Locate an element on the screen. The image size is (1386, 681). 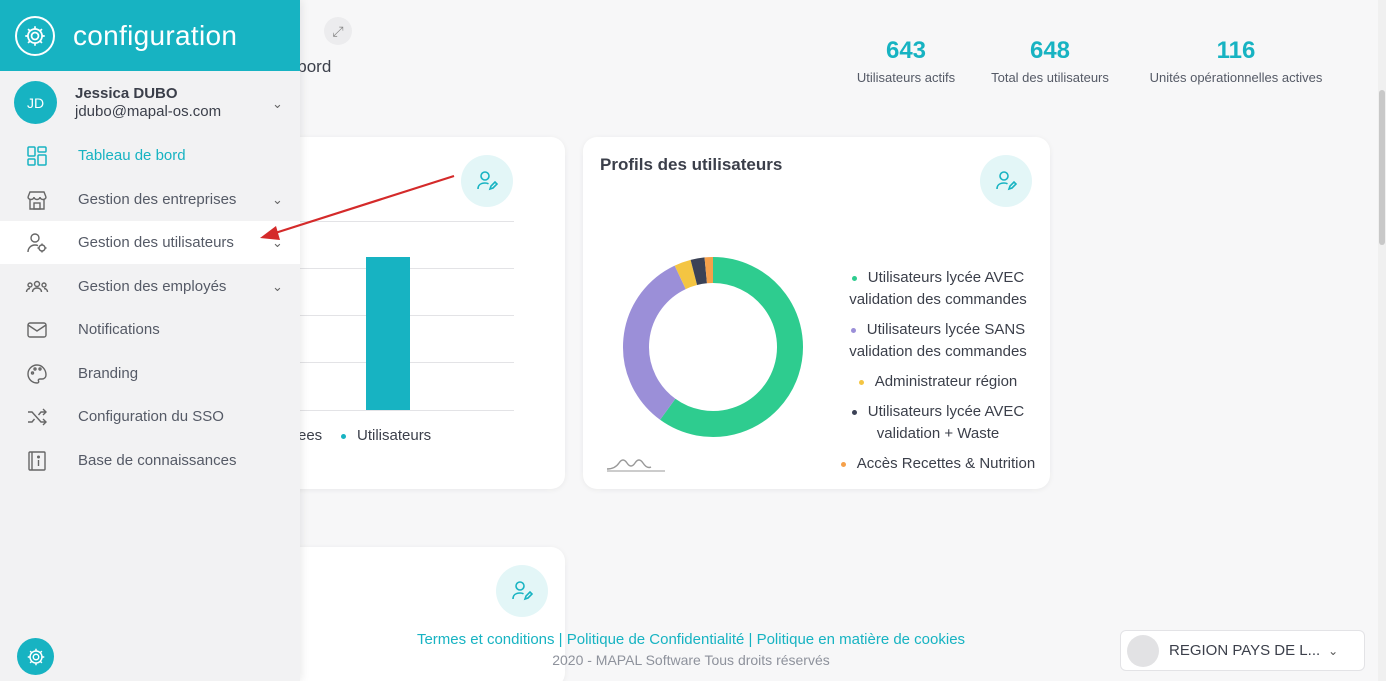
expand-icon: ⤢ is located at coordinates (338, 31).